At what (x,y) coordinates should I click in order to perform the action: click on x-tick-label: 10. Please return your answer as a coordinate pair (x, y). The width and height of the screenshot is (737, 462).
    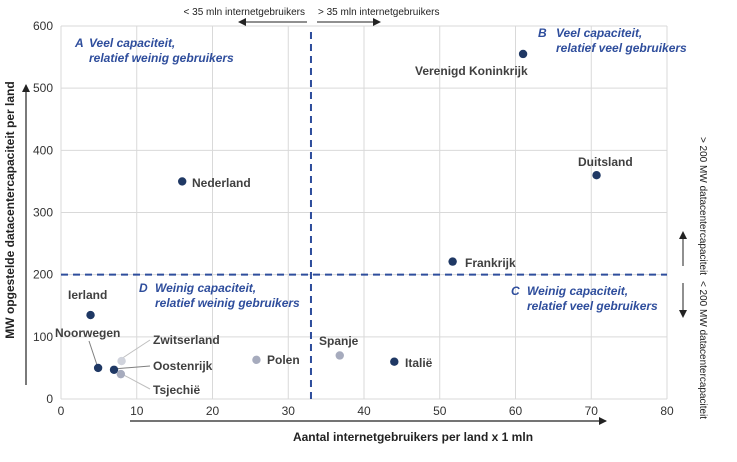
    Looking at the image, I should click on (137, 411).